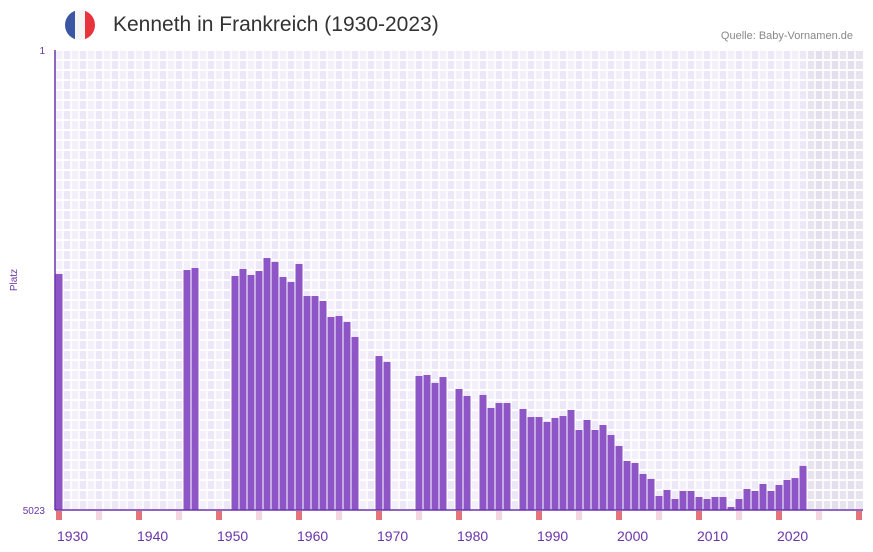 Image resolution: width=873 pixels, height=552 pixels. Describe the element at coordinates (635, 486) in the screenshot. I see `bar-2002` at that location.